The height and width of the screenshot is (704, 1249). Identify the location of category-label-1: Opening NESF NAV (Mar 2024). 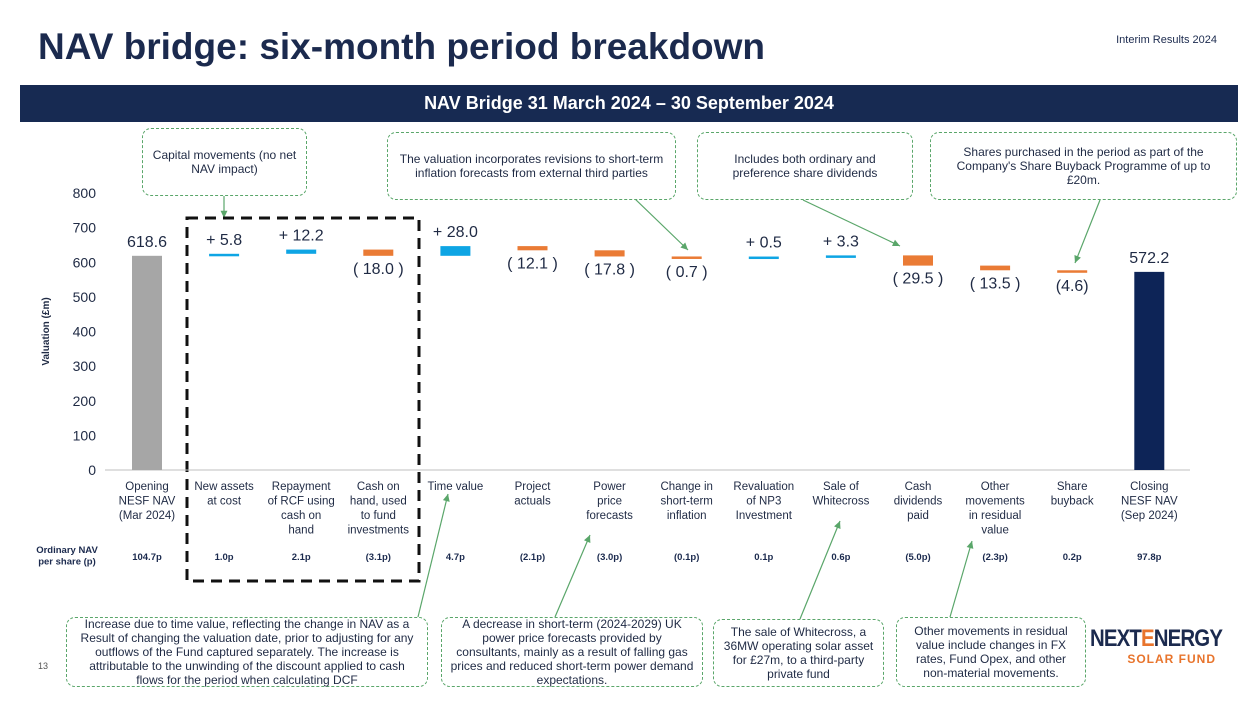
(147, 501).